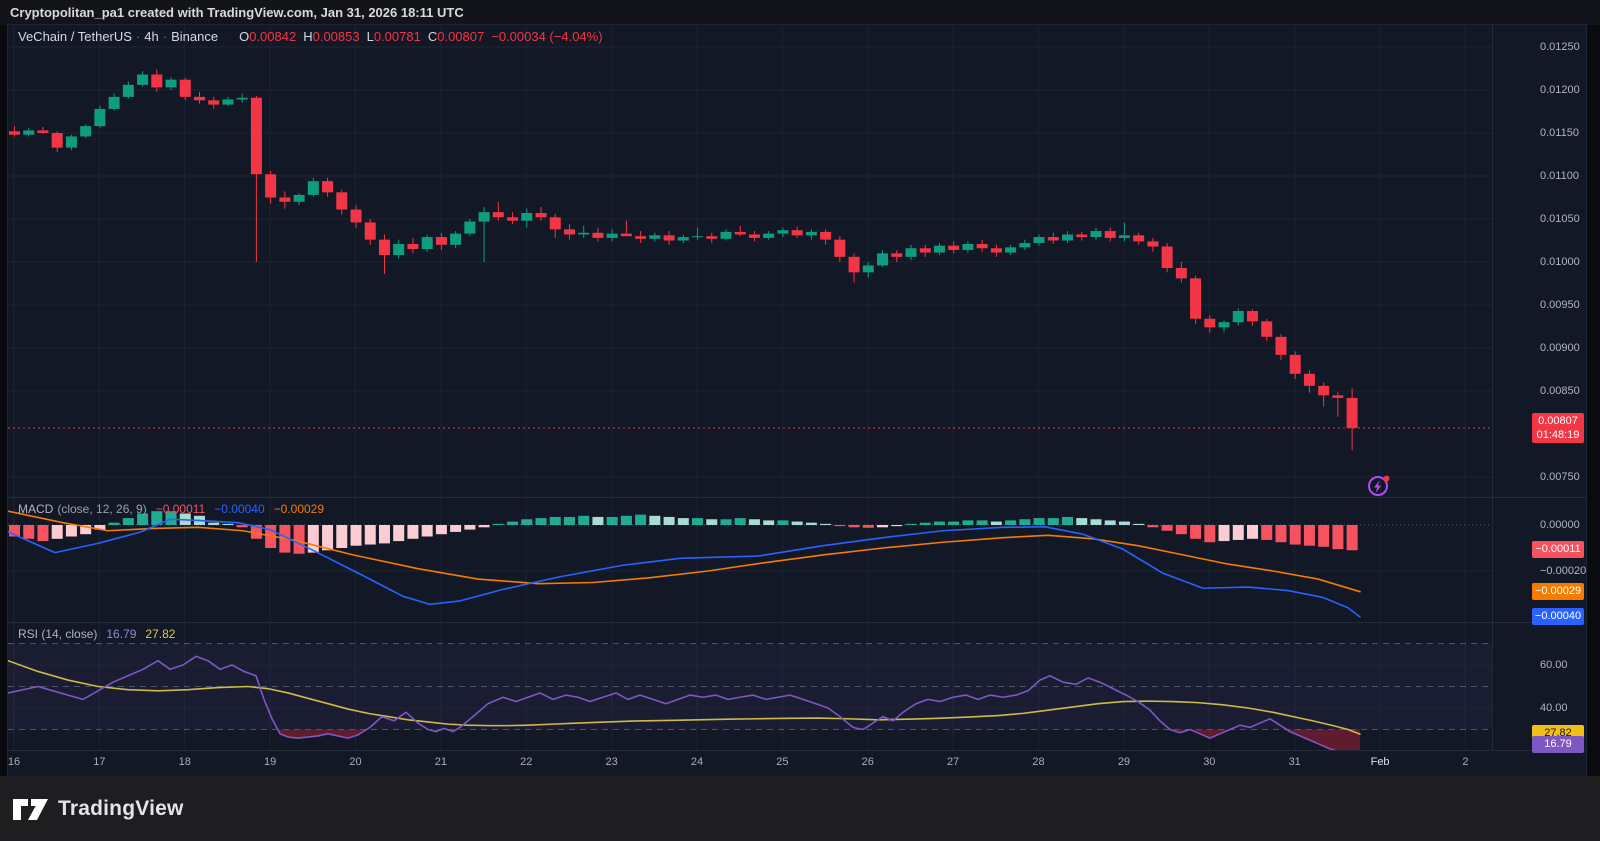 Image resolution: width=1600 pixels, height=841 pixels. I want to click on ohlc-key: L, so click(370, 36).